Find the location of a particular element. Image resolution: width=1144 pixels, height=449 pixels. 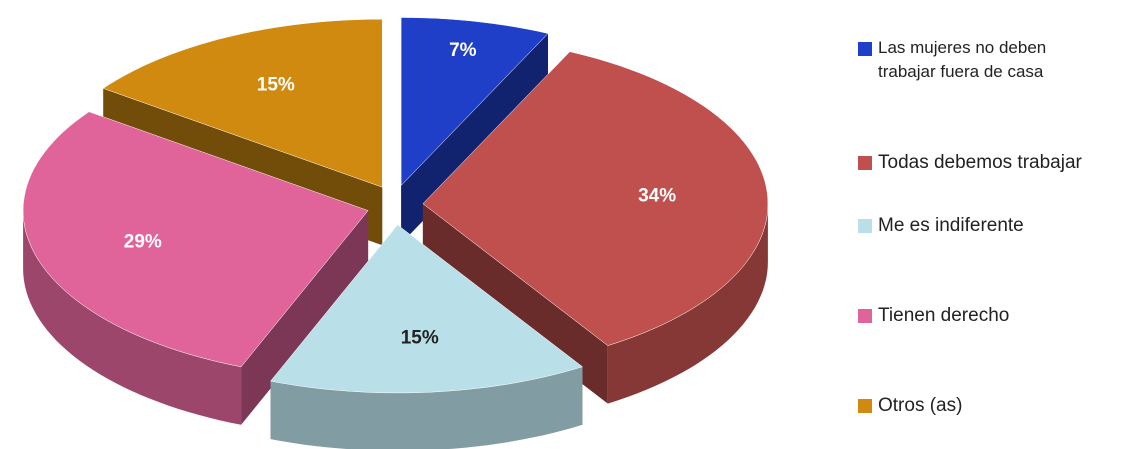

legend-item: Tienen derecho is located at coordinates (1001, 316).